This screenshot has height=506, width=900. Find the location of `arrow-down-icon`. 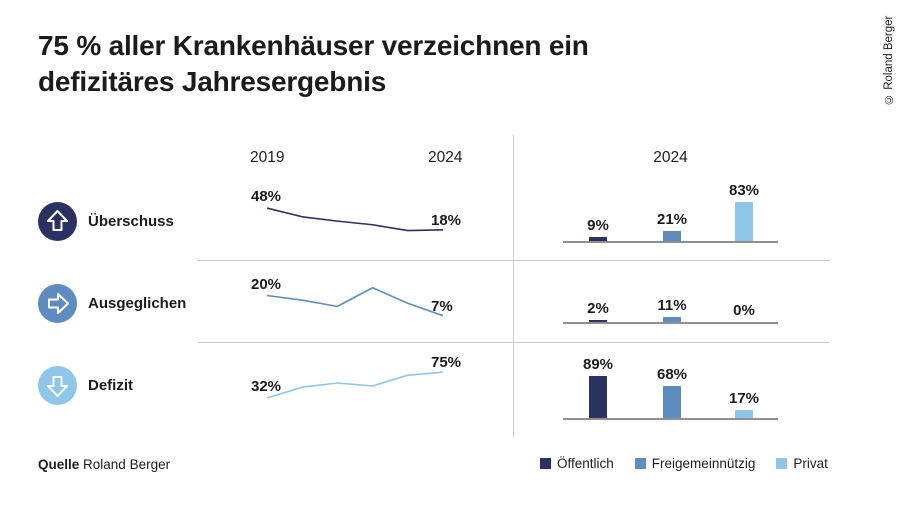

arrow-down-icon is located at coordinates (57, 385).